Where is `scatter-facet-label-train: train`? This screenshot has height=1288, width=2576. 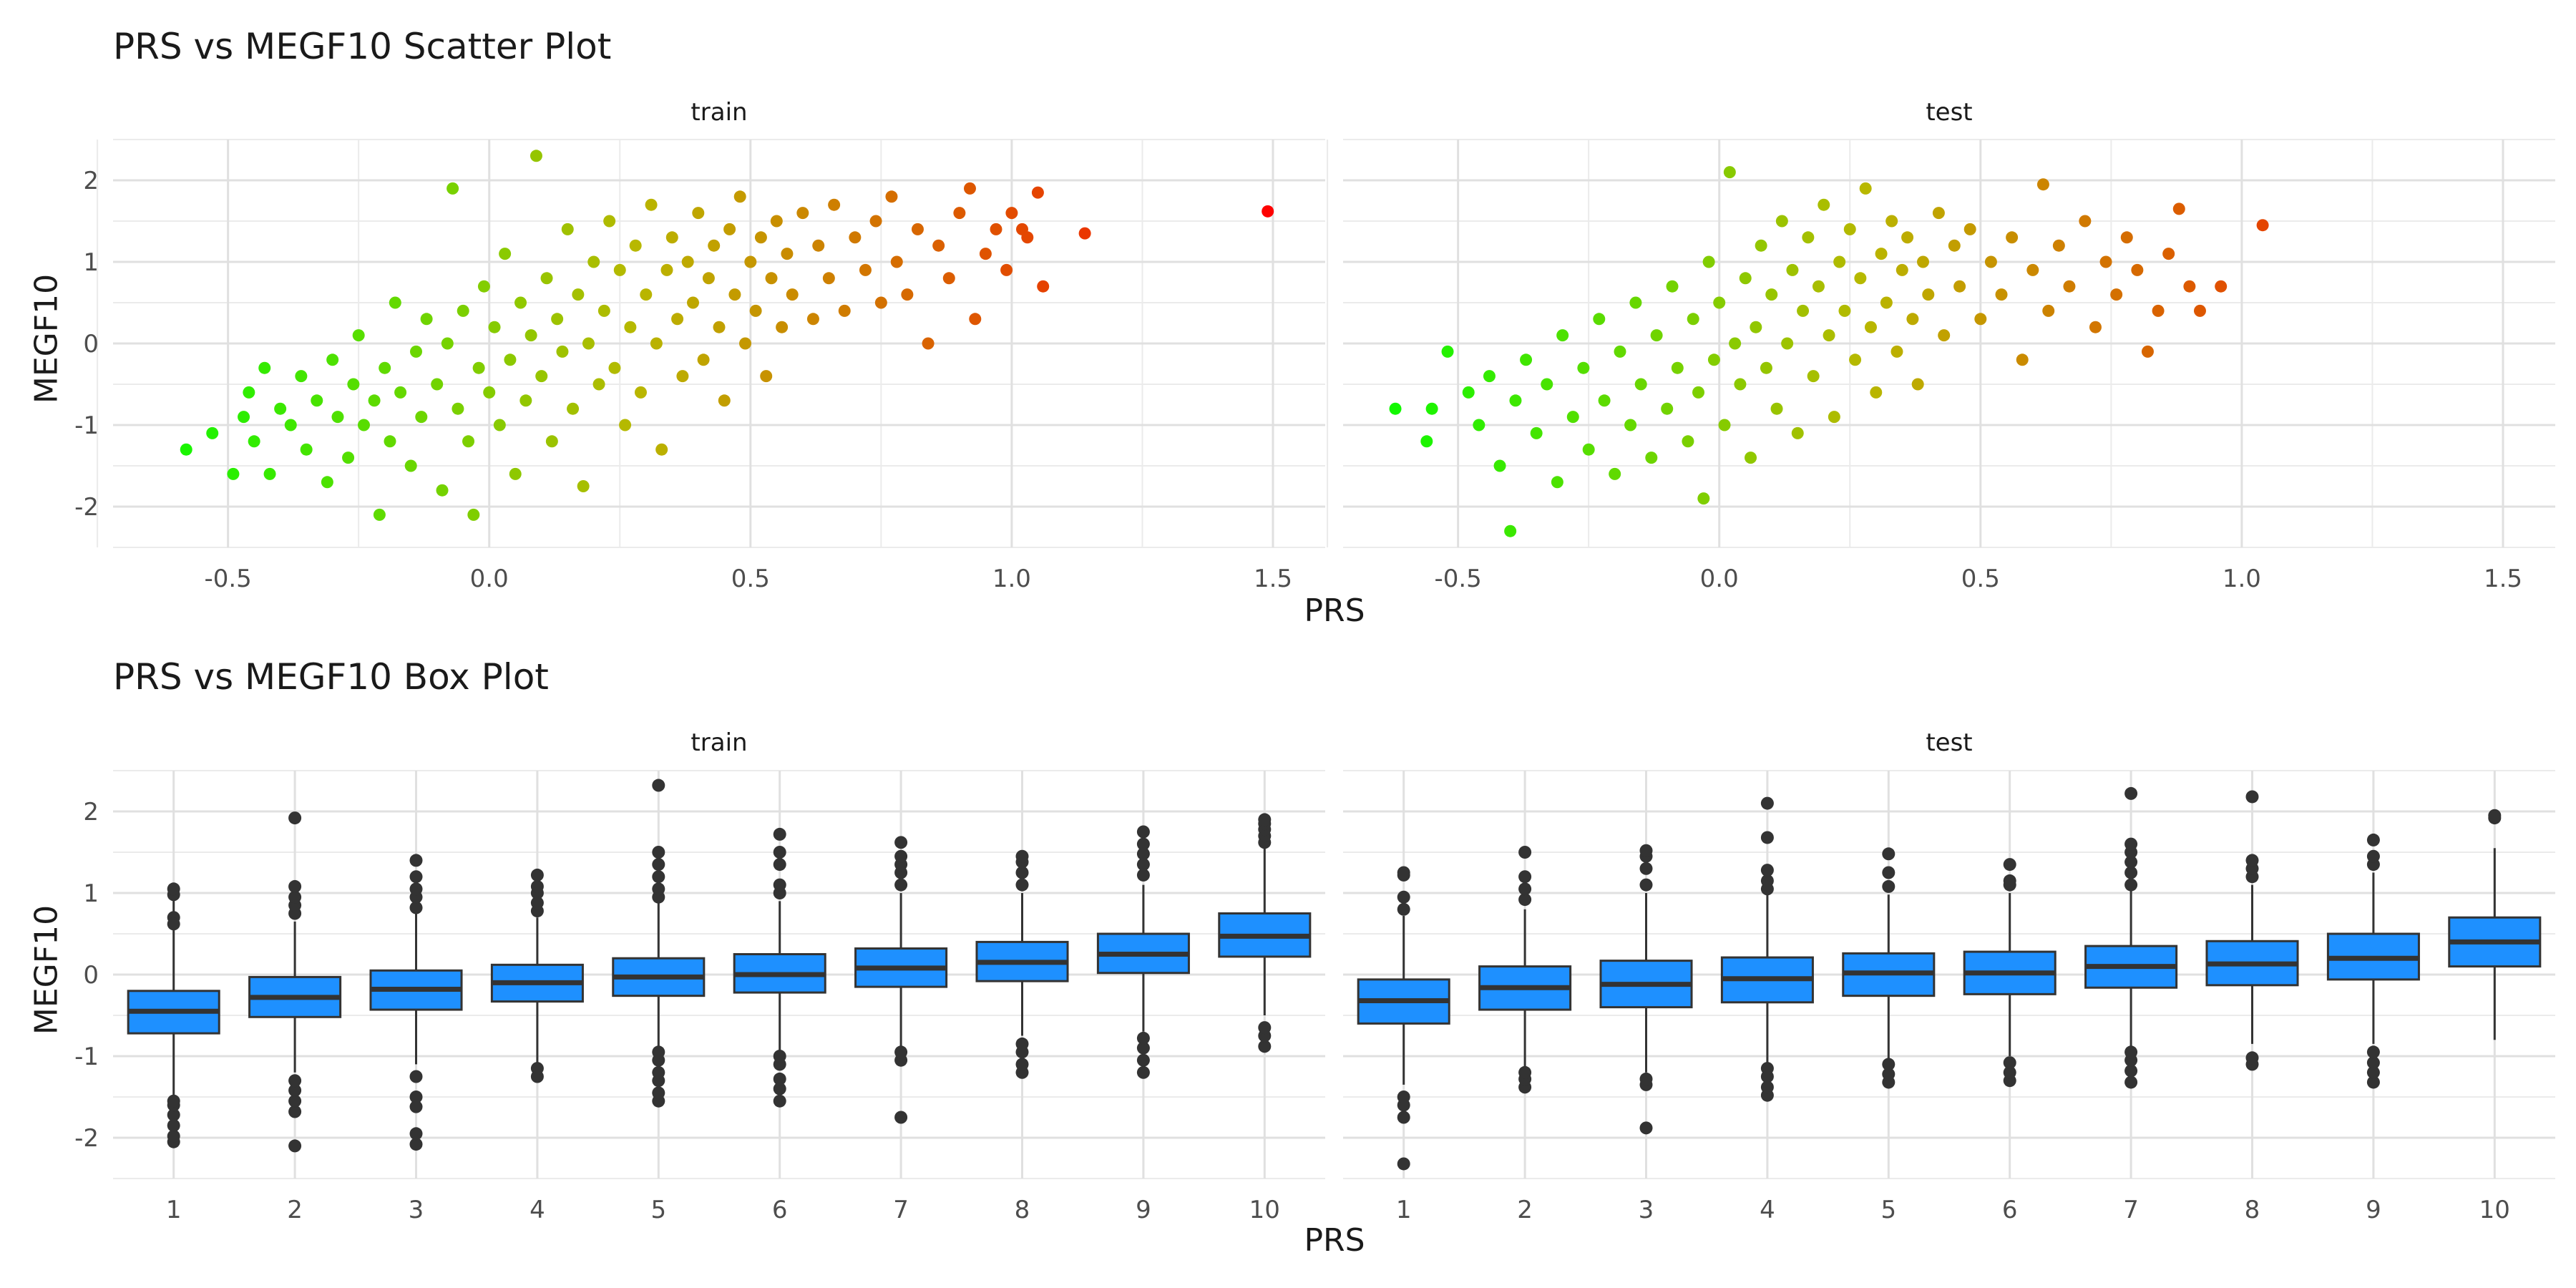 scatter-facet-label-train: train is located at coordinates (719, 112).